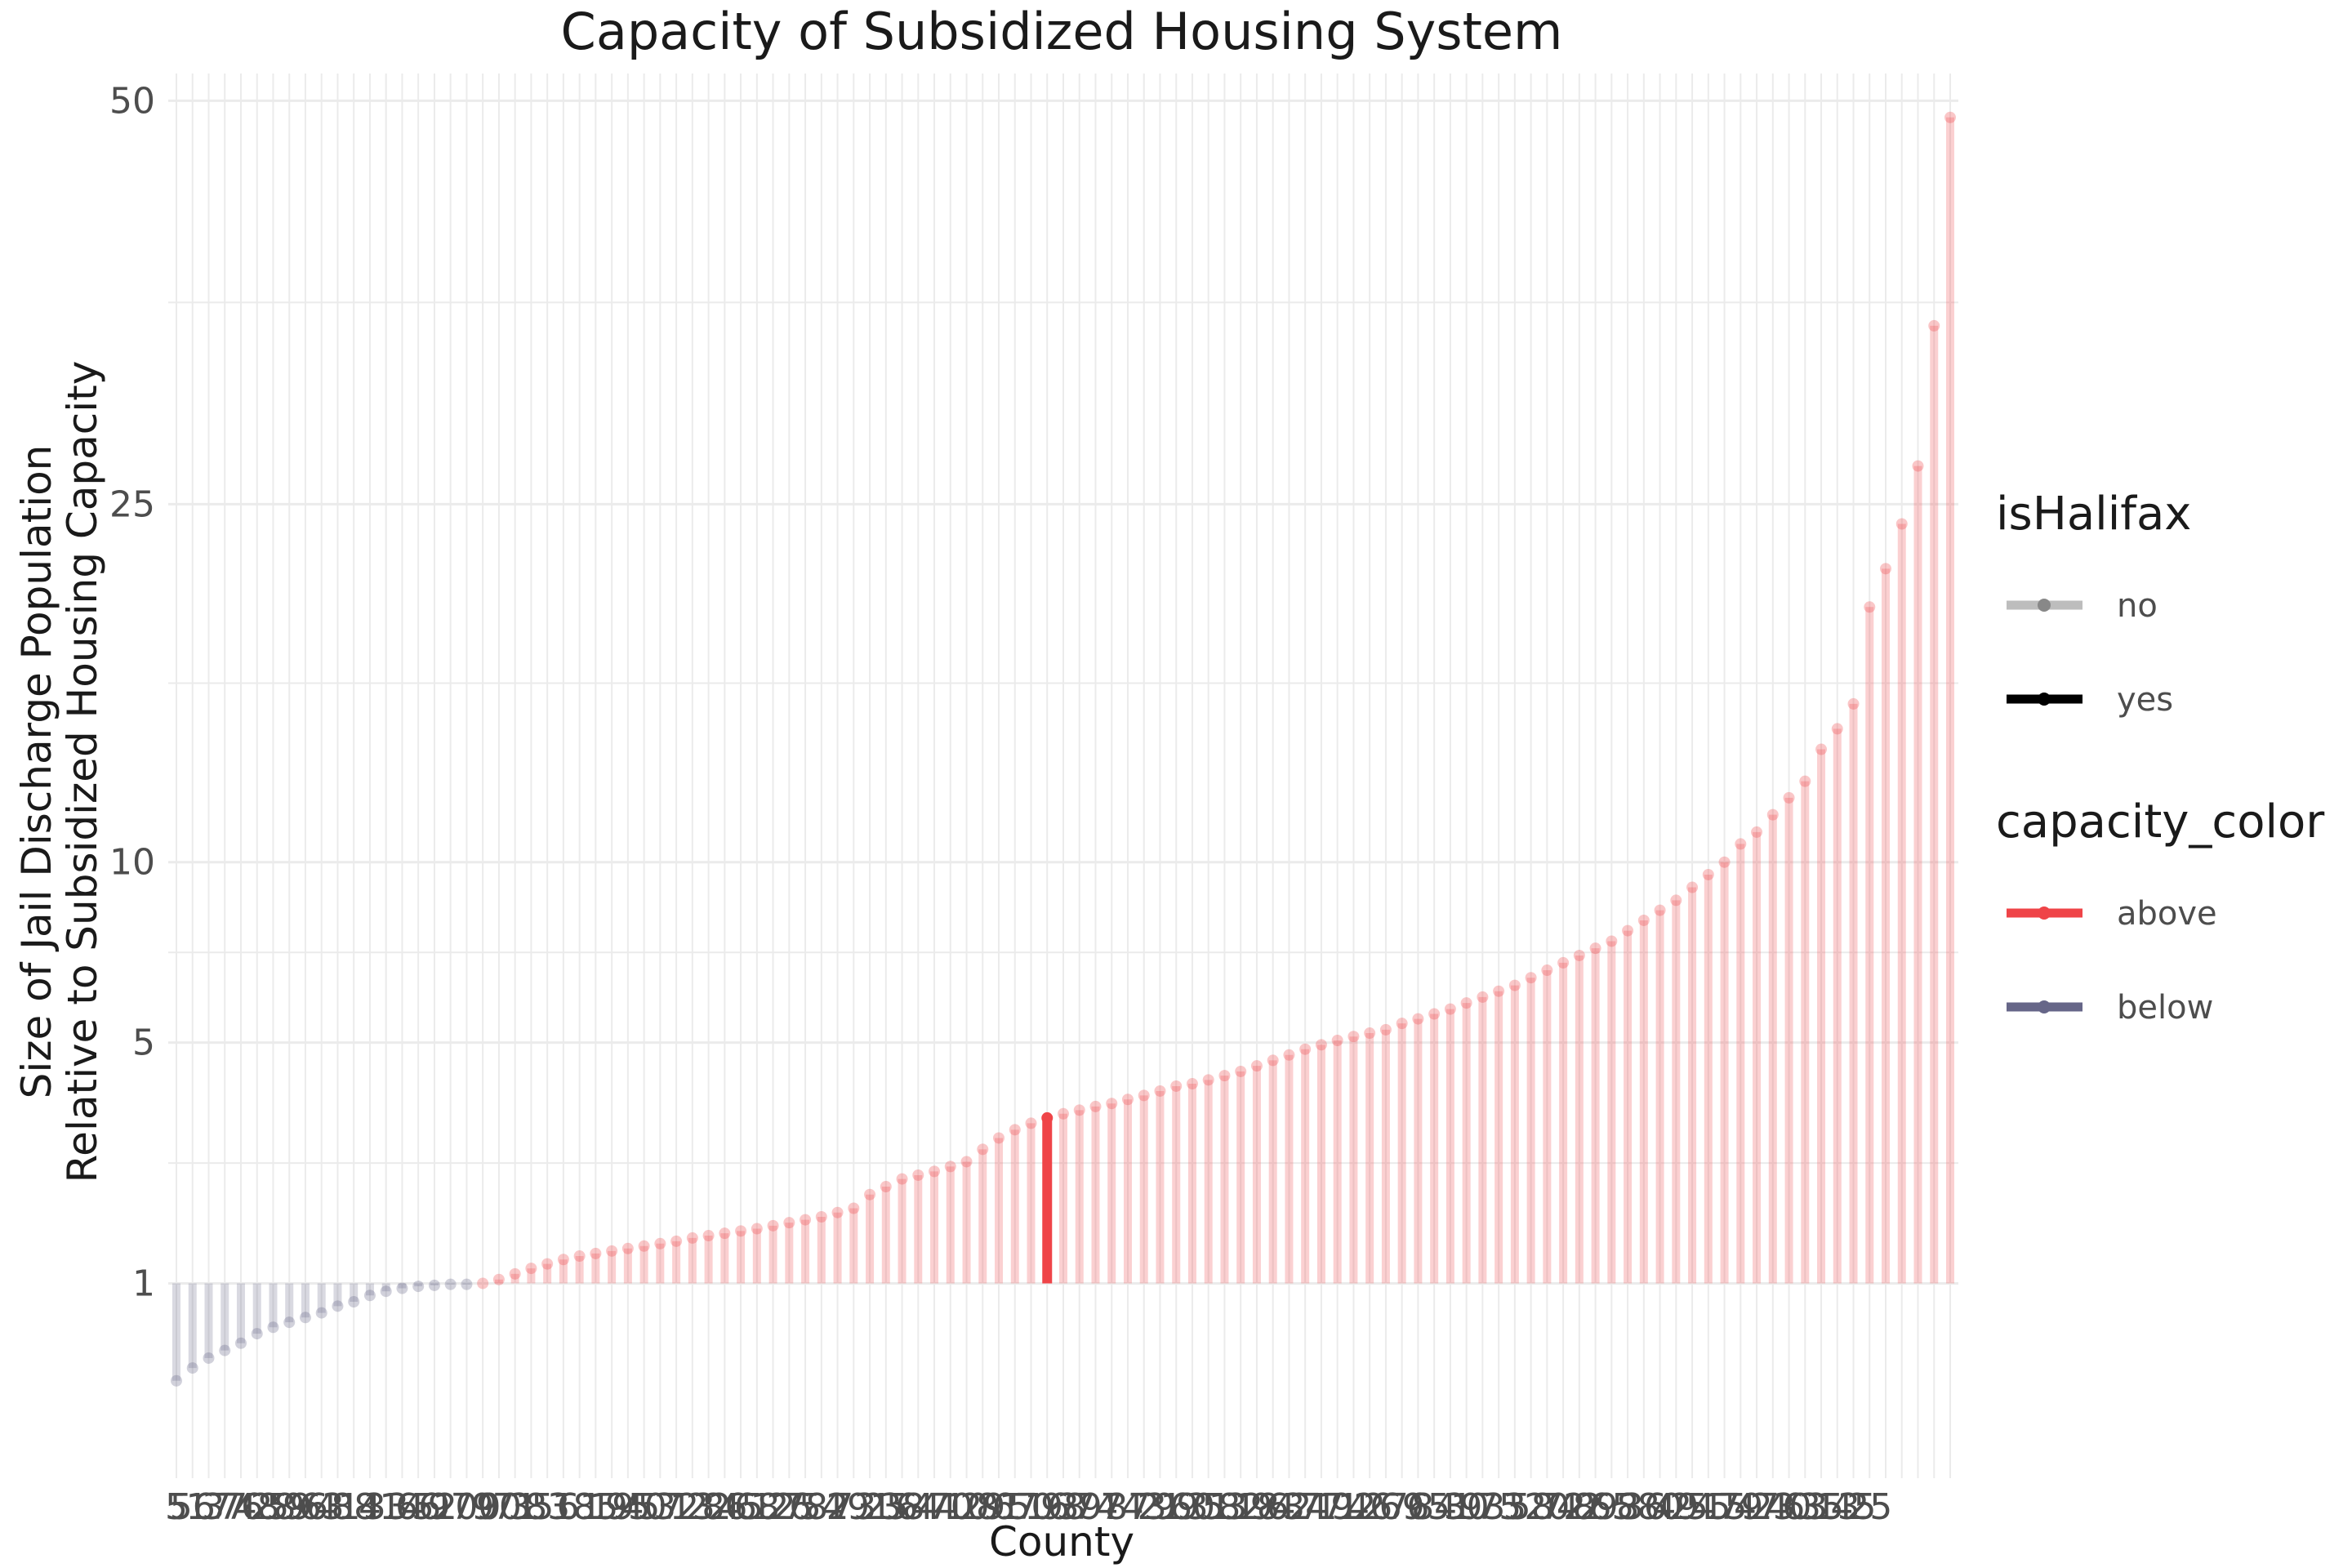 Image resolution: width=2352 pixels, height=1568 pixels. What do you see at coordinates (967, 1507) in the screenshot?
I see `x-tick-label: 10` at bounding box center [967, 1507].